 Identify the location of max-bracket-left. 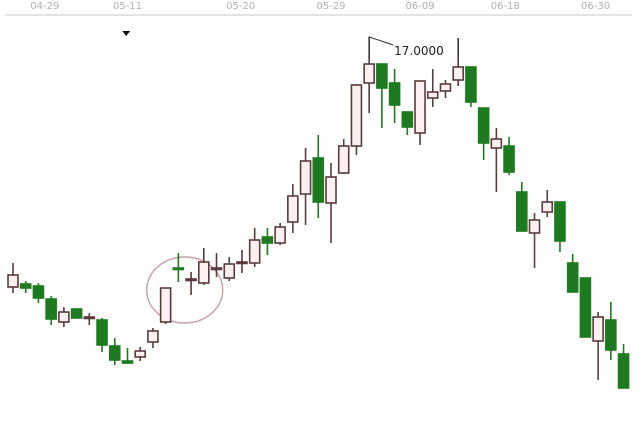
(381, 47).